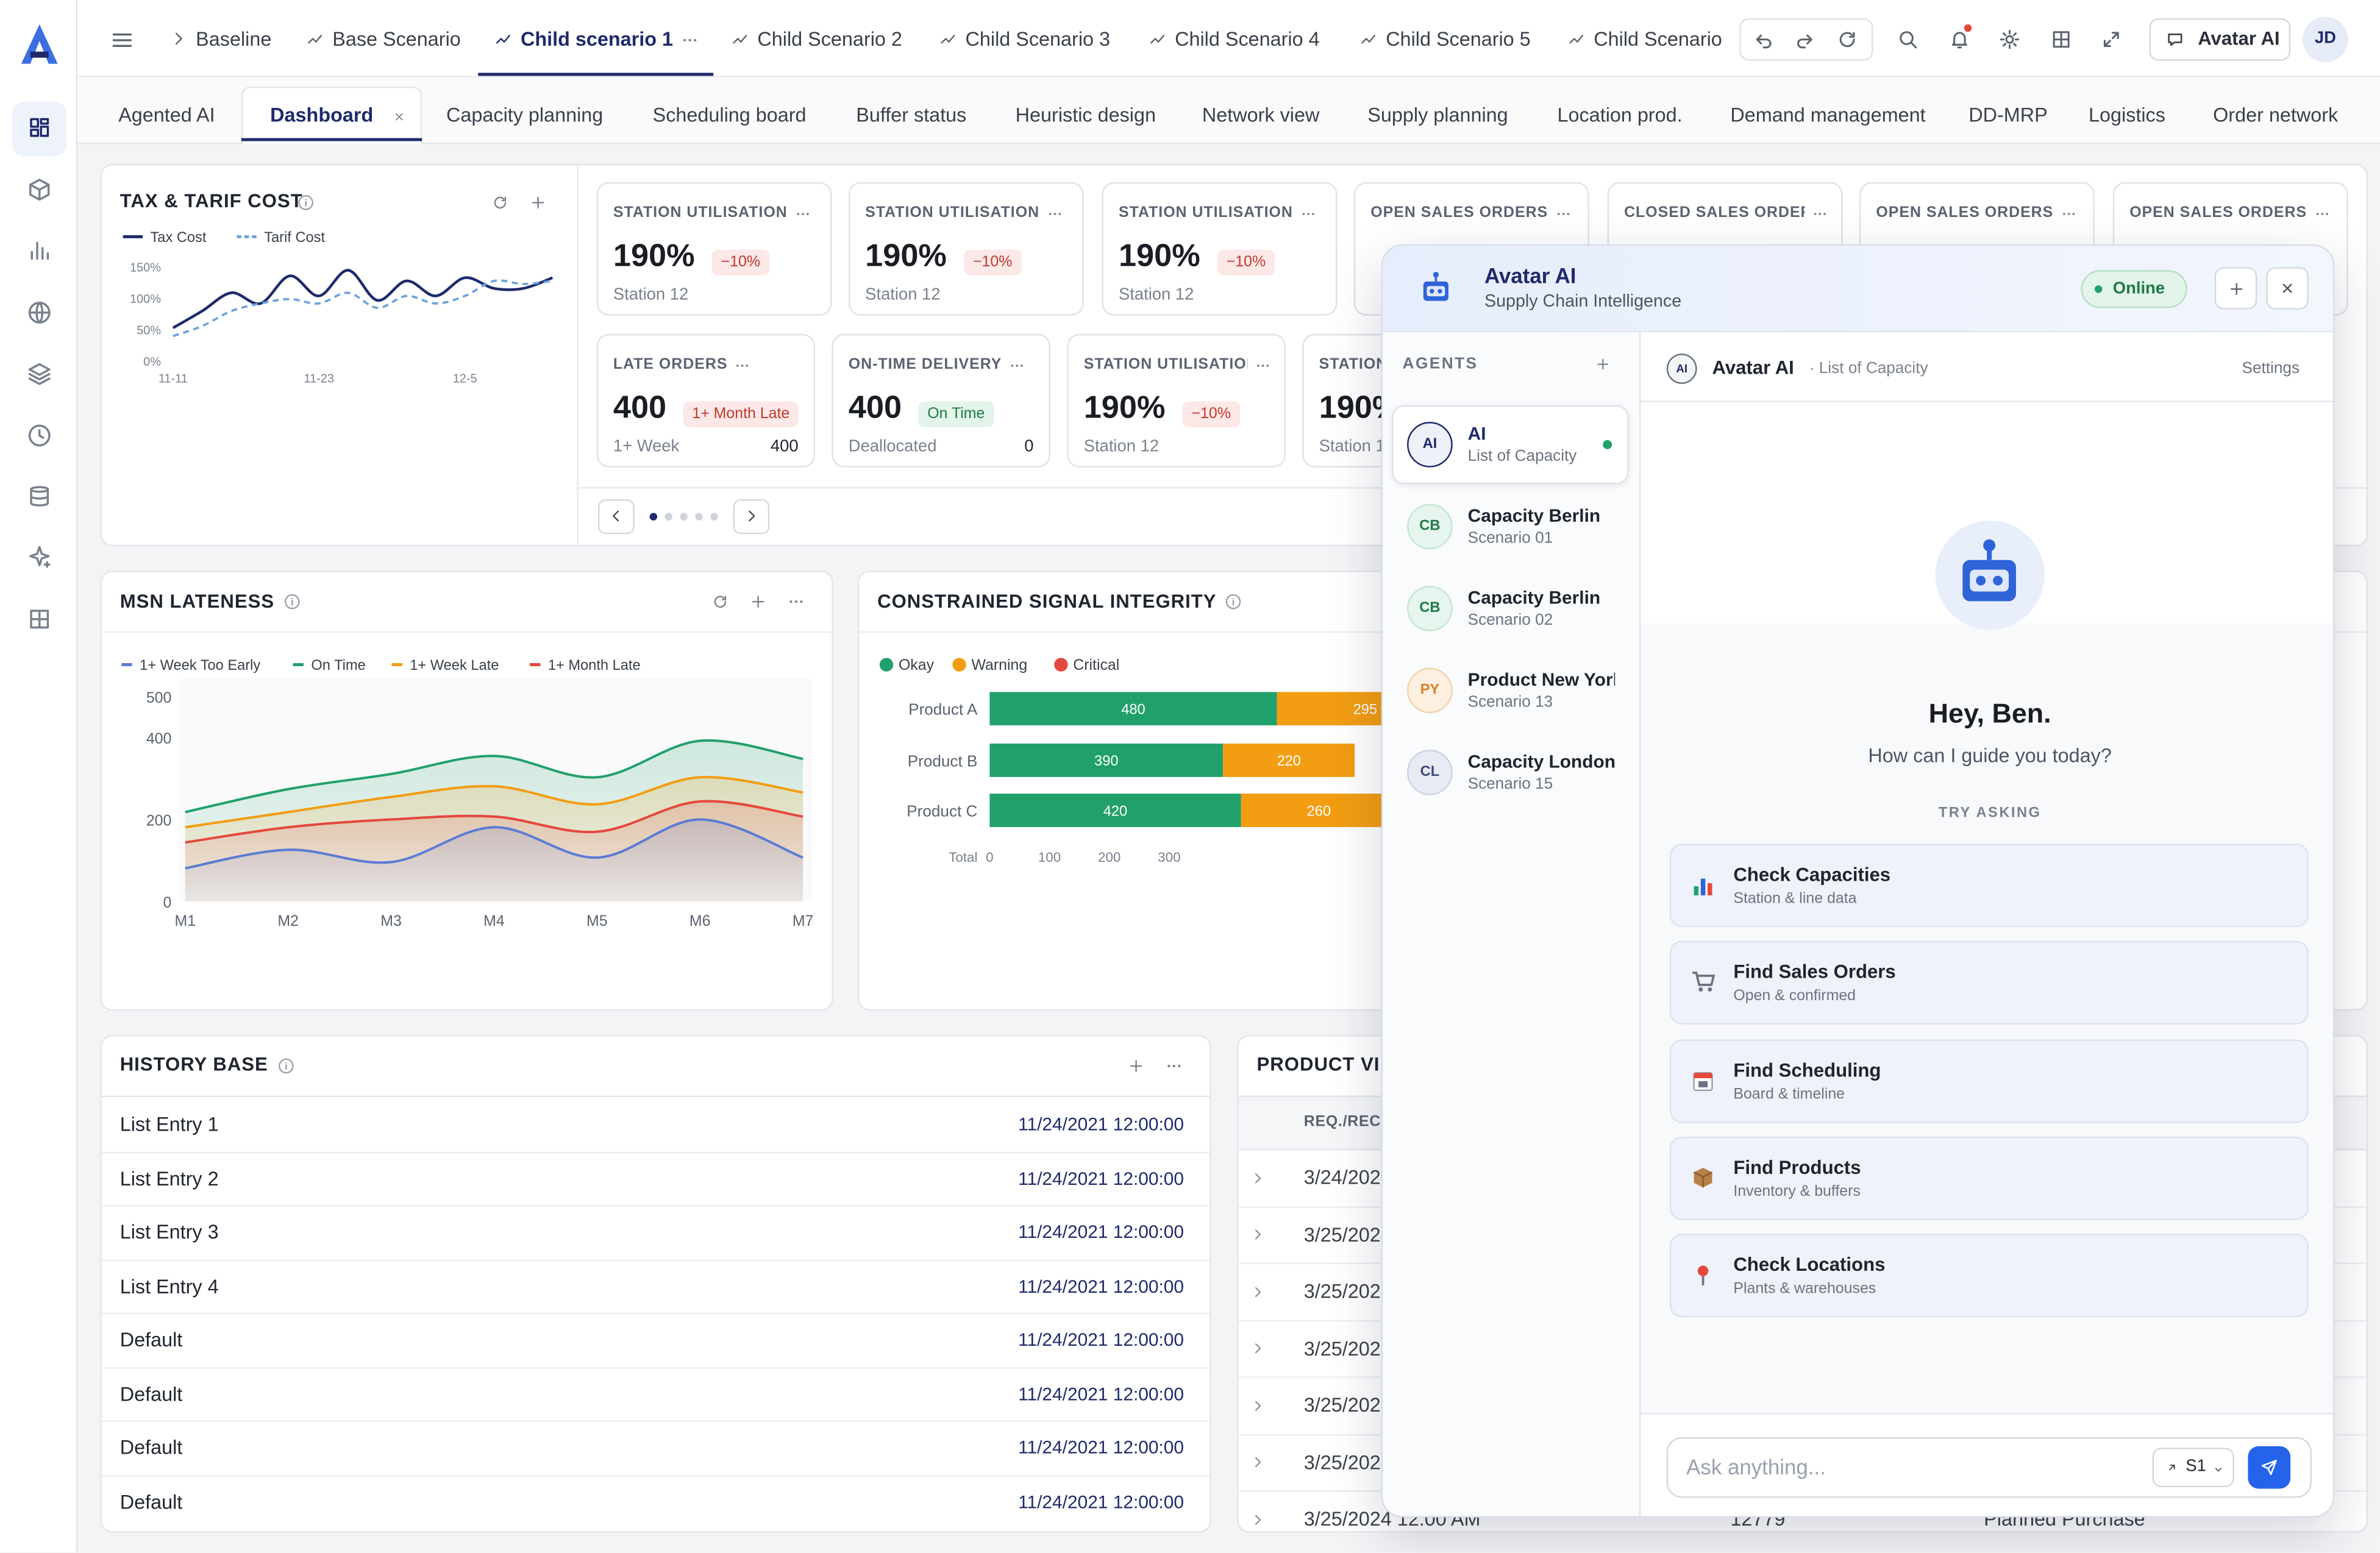 The image size is (2380, 1553). What do you see at coordinates (1038, 39) in the screenshot?
I see `scenario-tab: Child Scenario 3` at bounding box center [1038, 39].